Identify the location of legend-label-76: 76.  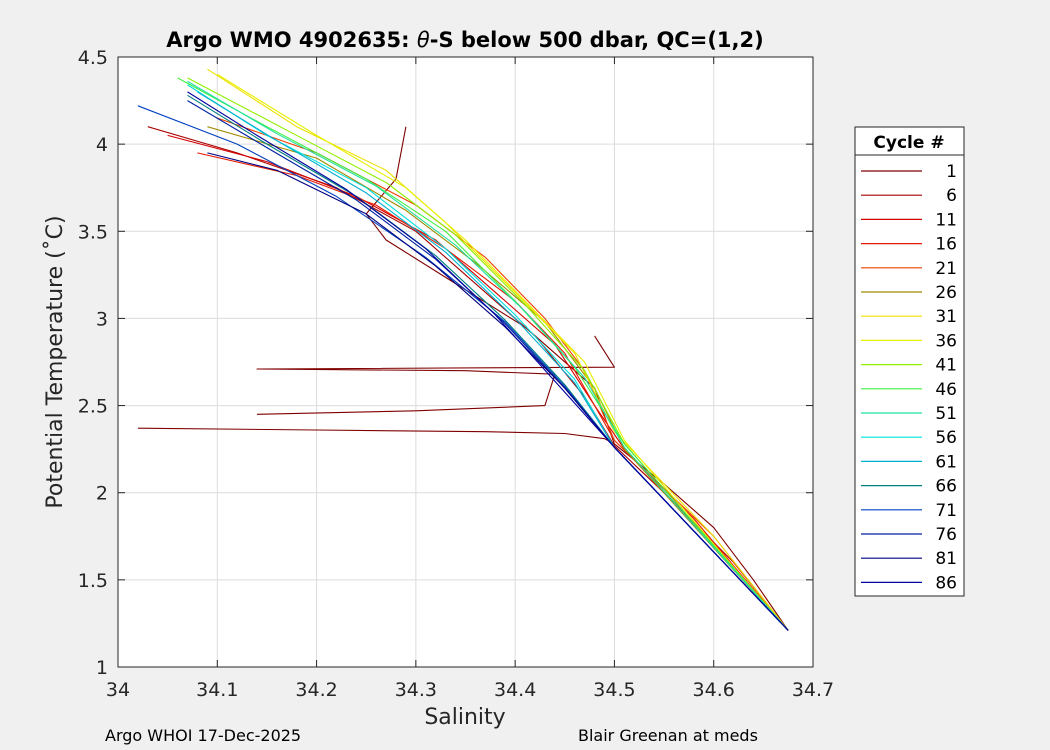
(946, 535).